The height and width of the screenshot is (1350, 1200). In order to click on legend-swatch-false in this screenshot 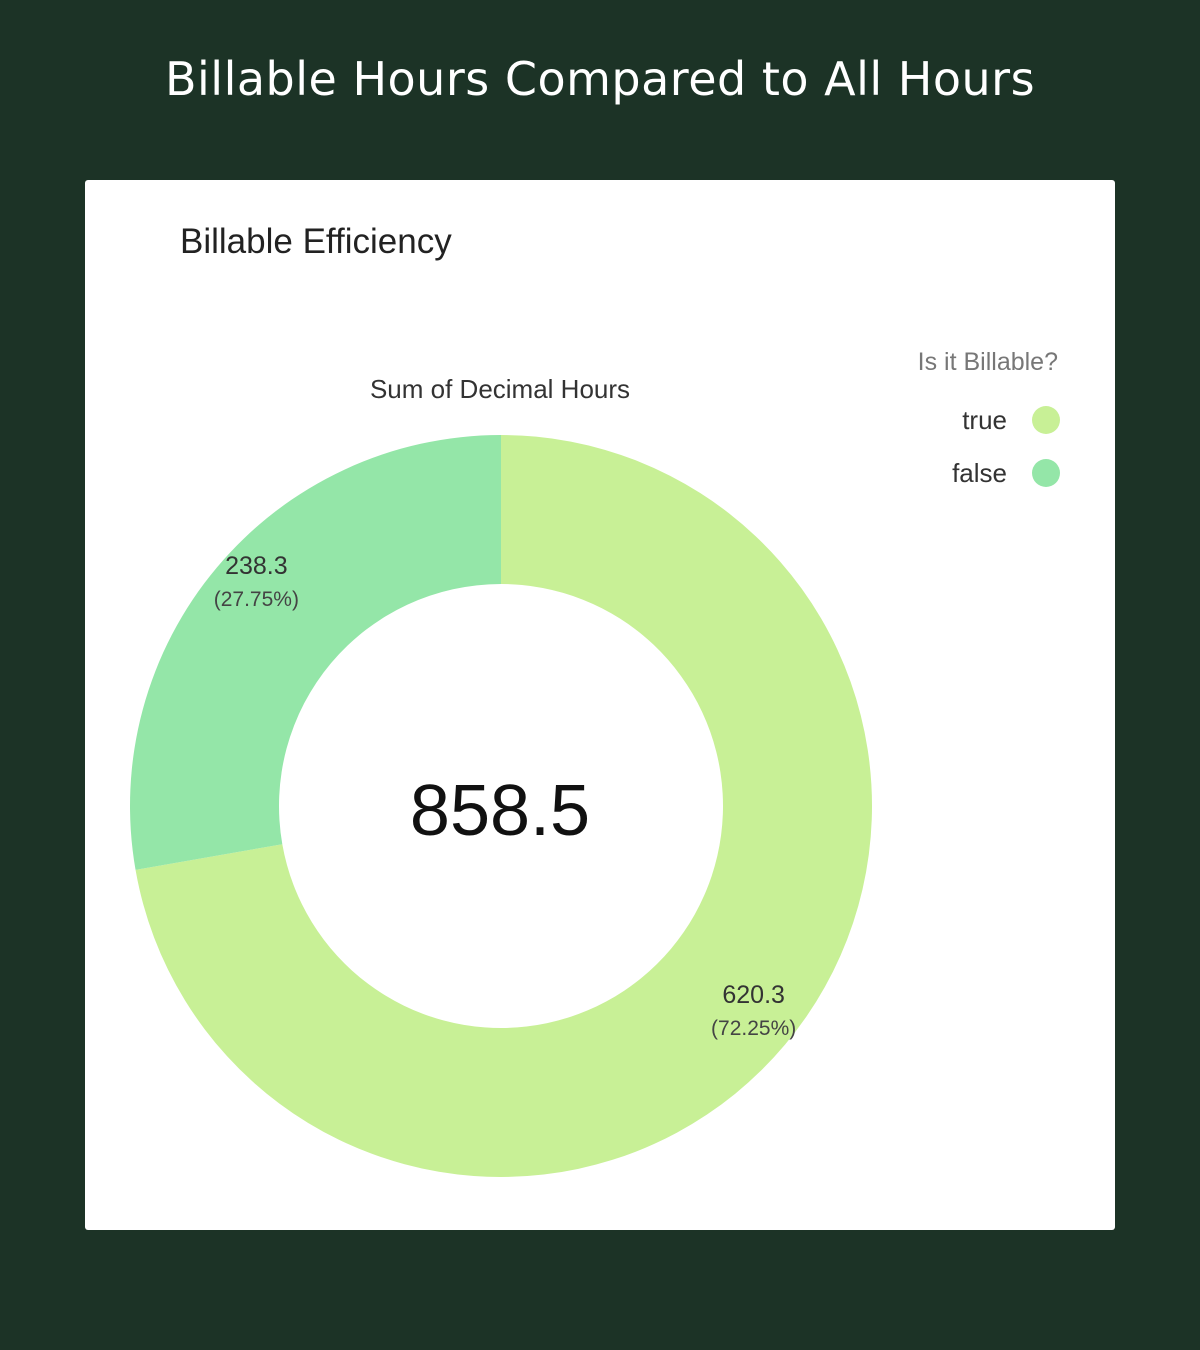, I will do `click(1046, 473)`.